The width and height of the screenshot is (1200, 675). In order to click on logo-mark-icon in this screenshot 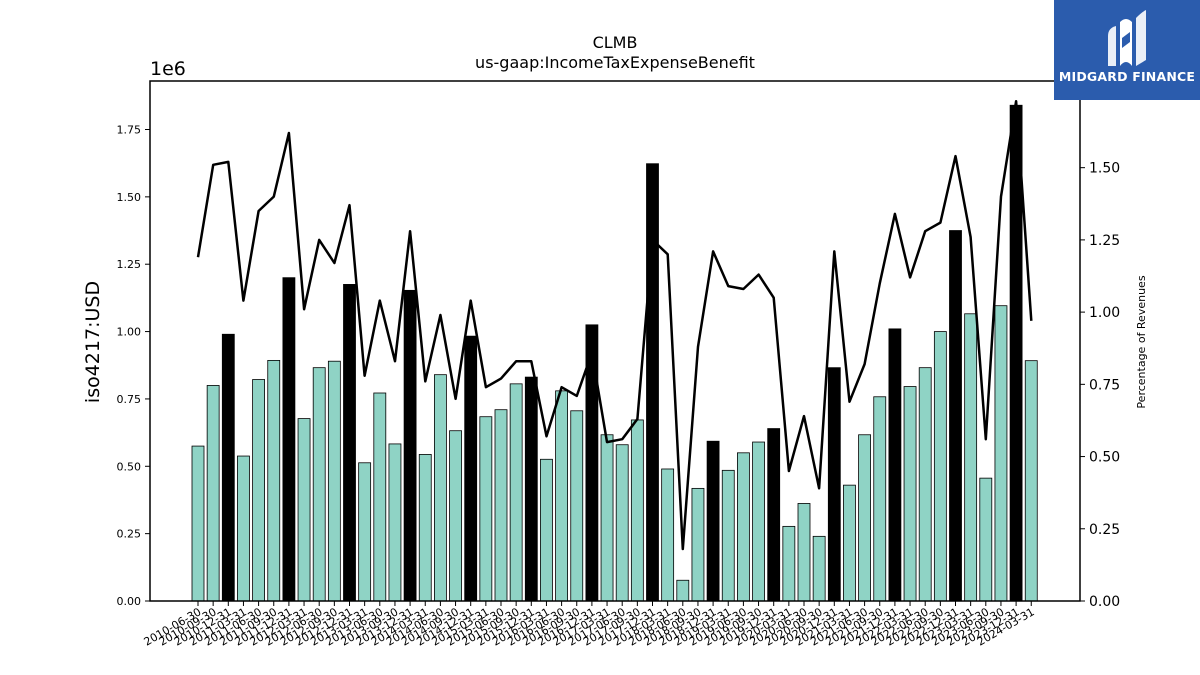, I will do `click(1127, 38)`.